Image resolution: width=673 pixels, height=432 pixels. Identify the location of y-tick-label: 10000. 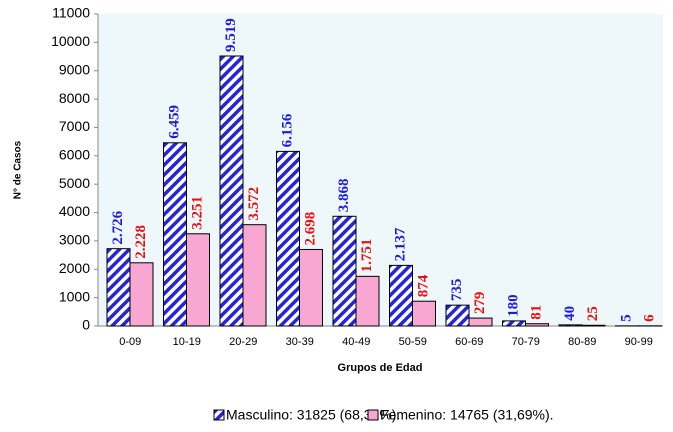
(70, 41).